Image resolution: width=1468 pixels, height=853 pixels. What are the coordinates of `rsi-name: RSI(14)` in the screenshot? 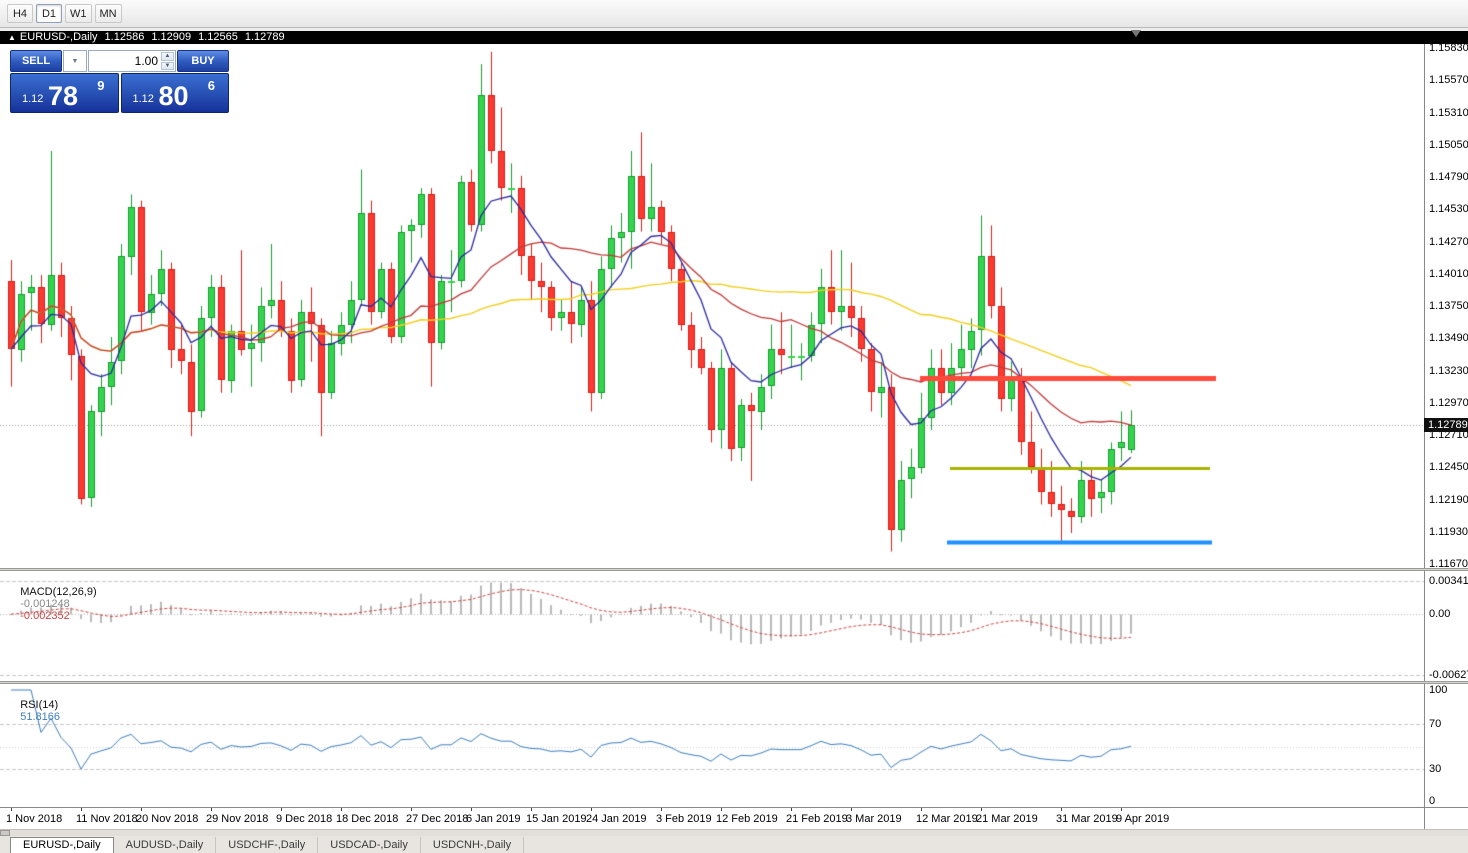 It's located at (39, 705).